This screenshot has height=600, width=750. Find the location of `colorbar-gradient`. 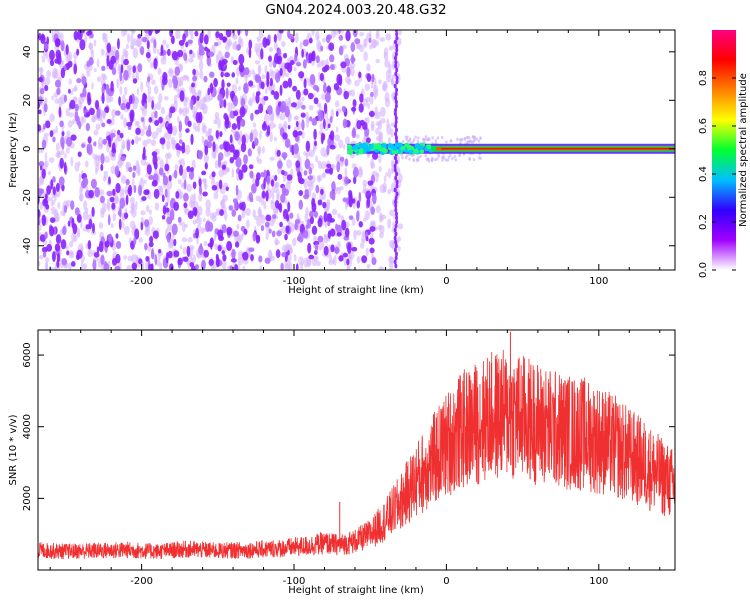

colorbar-gradient is located at coordinates (724, 150).